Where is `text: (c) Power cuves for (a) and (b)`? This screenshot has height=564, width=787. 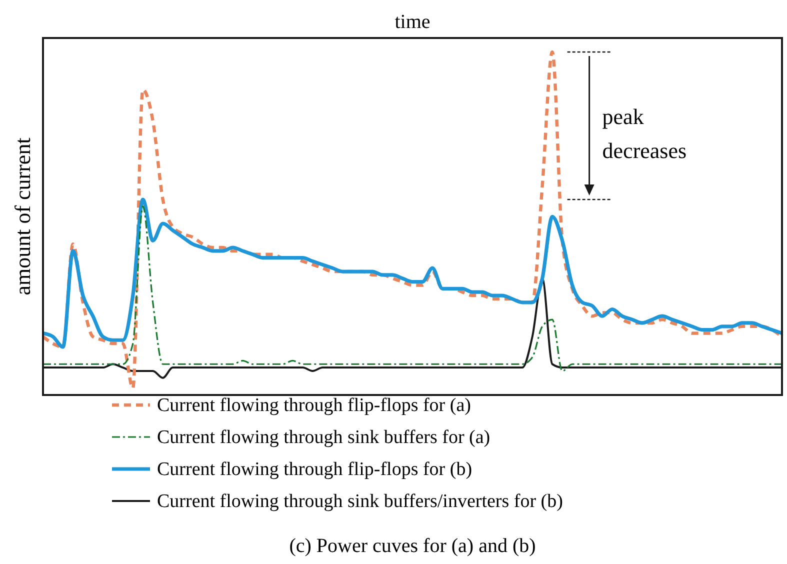
text: (c) Power cuves for (a) and (b) is located at coordinates (412, 546).